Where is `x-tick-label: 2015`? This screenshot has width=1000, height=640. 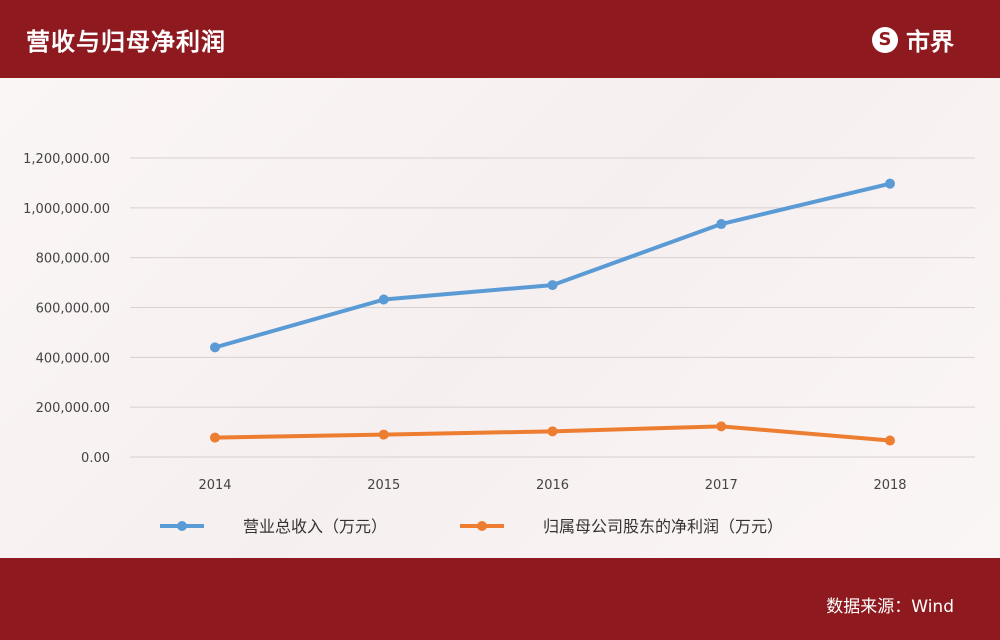
x-tick-label: 2015 is located at coordinates (383, 485).